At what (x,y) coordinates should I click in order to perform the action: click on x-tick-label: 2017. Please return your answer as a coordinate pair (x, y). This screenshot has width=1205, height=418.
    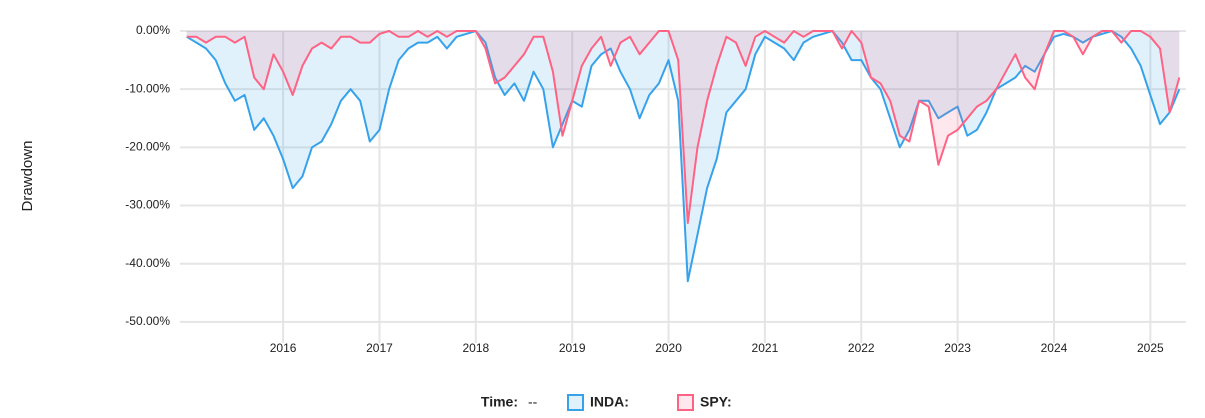
    Looking at the image, I should click on (379, 348).